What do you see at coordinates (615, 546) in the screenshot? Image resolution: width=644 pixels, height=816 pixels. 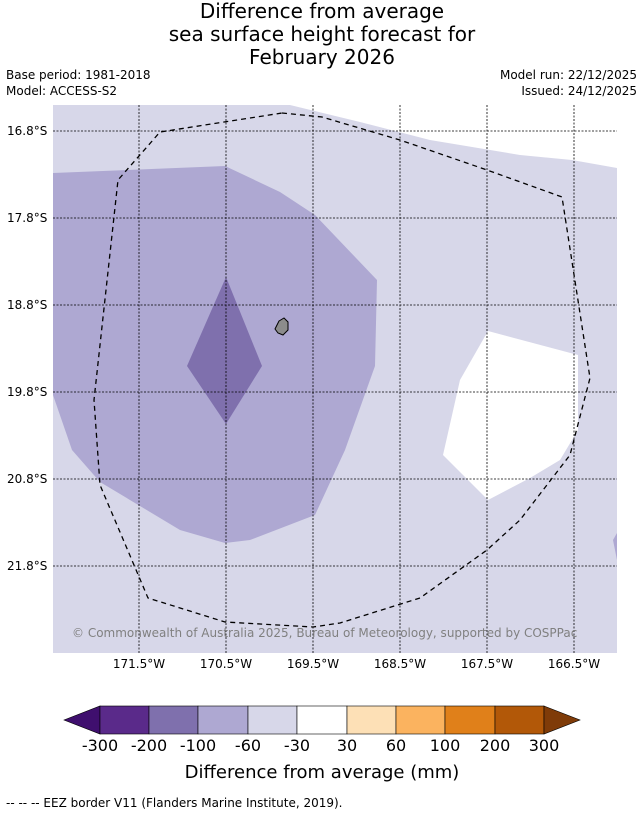 I see `contour-band-edge` at bounding box center [615, 546].